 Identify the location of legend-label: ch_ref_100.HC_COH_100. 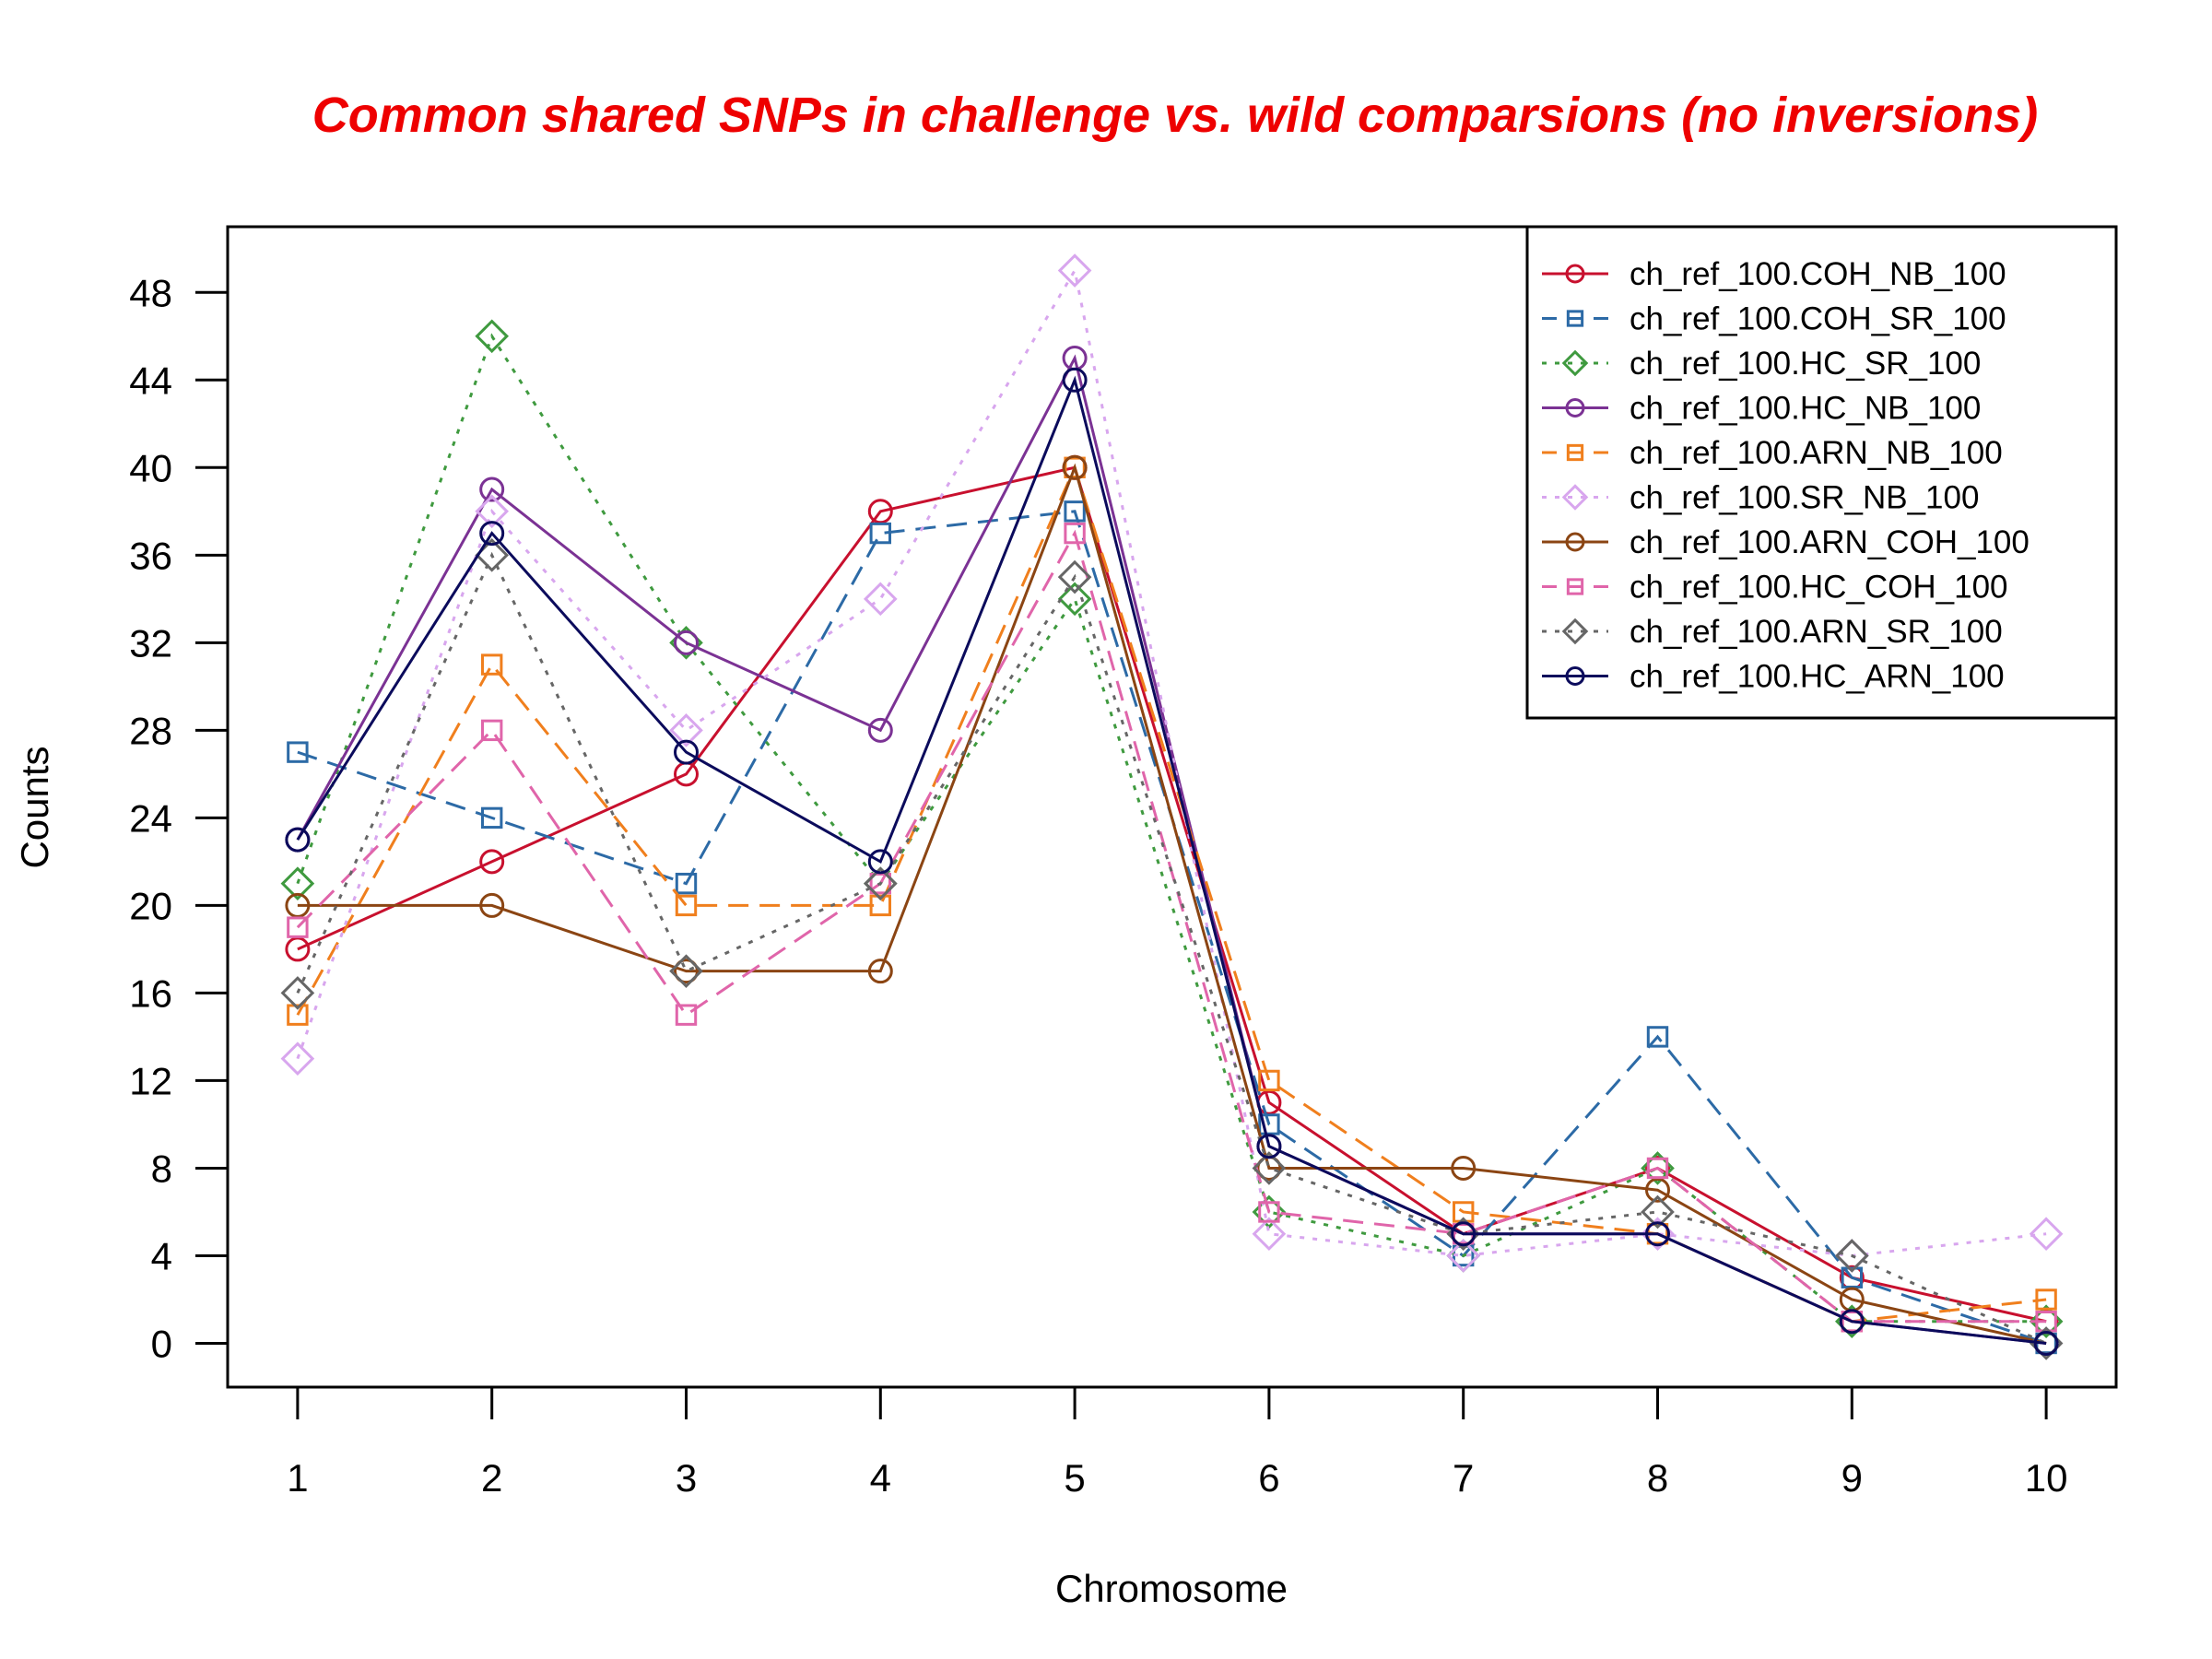
(1819, 588).